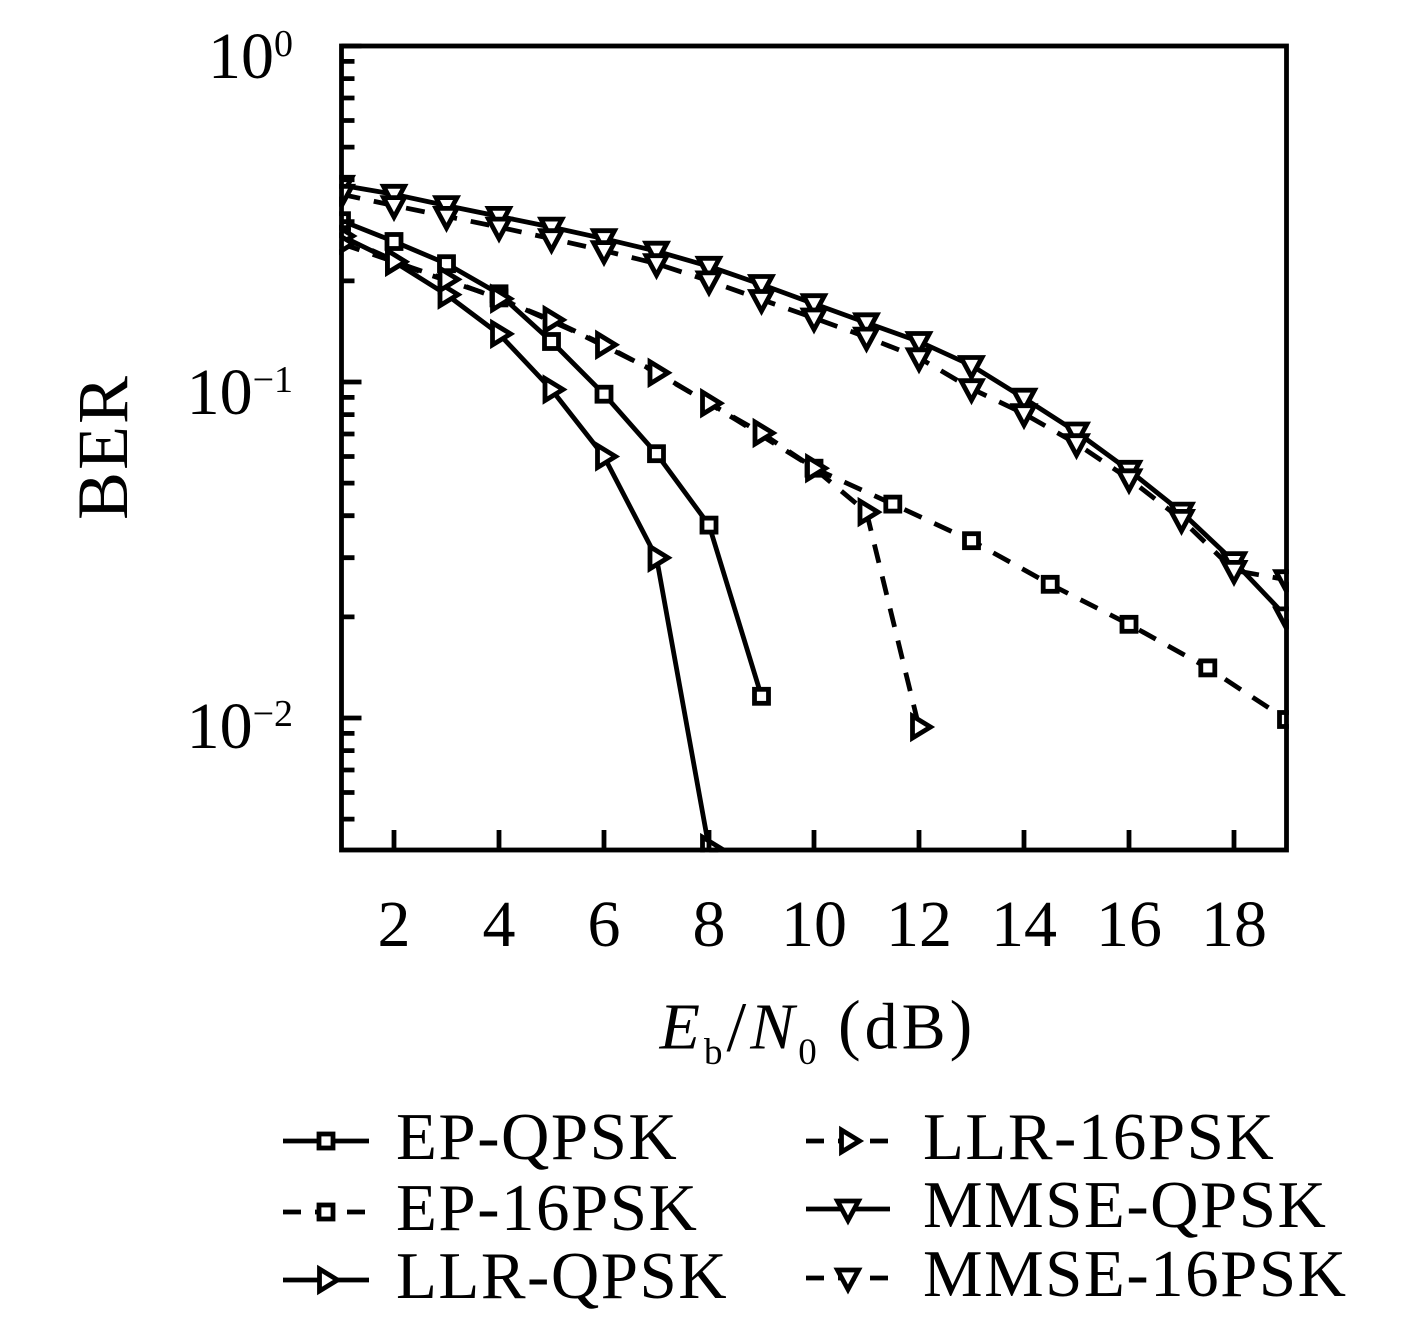  What do you see at coordinates (1234, 924) in the screenshot?
I see `svg-text: 18` at bounding box center [1234, 924].